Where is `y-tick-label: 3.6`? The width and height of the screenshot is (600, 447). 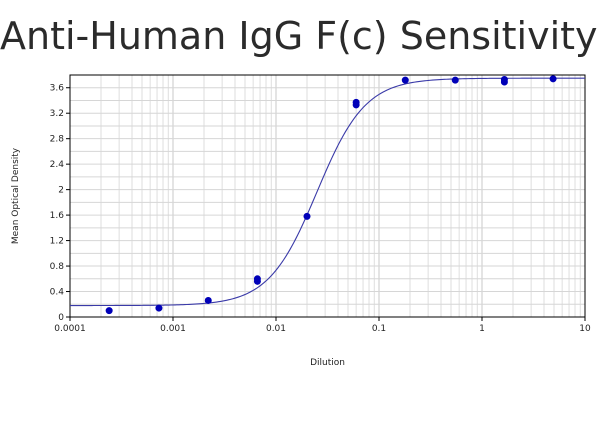
y-tick-label: 3.6 is located at coordinates (57, 89).